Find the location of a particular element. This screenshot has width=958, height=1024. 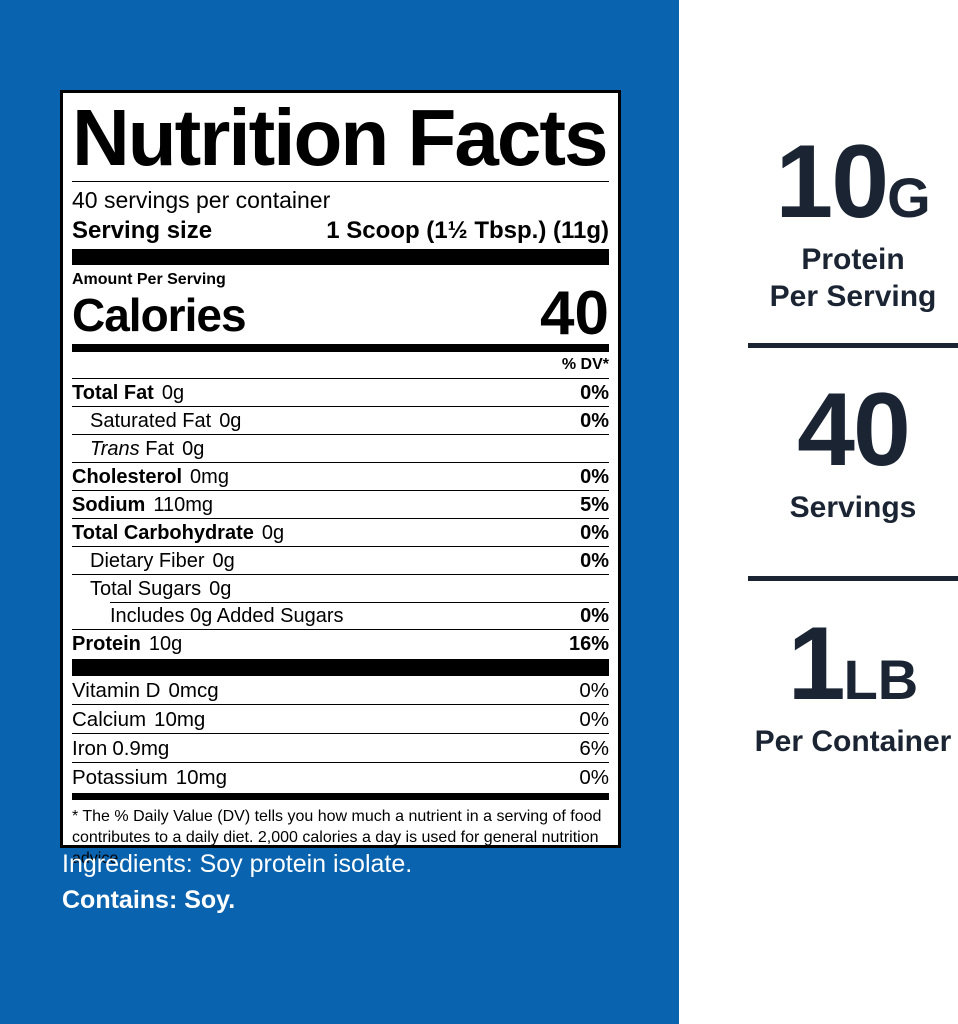

serving-size-row: Serving size 1 Scoop (1½ Tbsp.) (11g) is located at coordinates (340, 232).